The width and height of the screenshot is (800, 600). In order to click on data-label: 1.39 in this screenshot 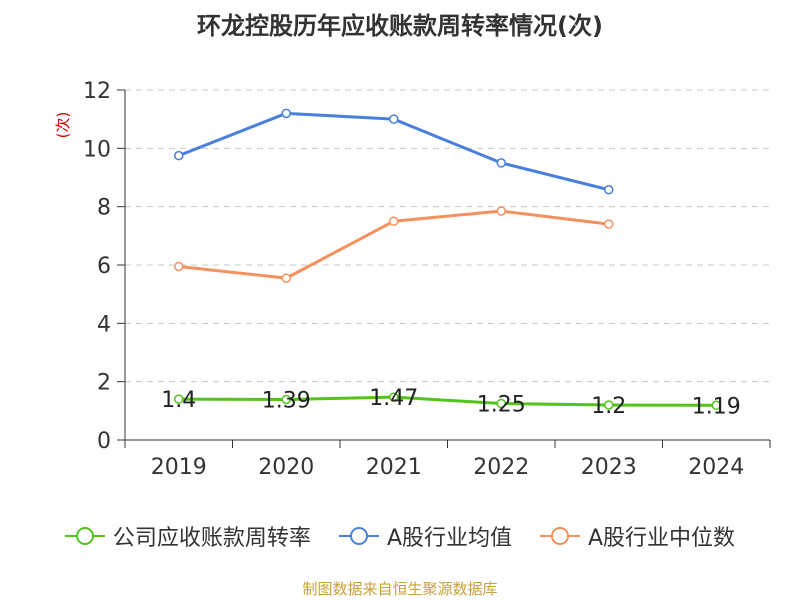, I will do `click(286, 400)`.